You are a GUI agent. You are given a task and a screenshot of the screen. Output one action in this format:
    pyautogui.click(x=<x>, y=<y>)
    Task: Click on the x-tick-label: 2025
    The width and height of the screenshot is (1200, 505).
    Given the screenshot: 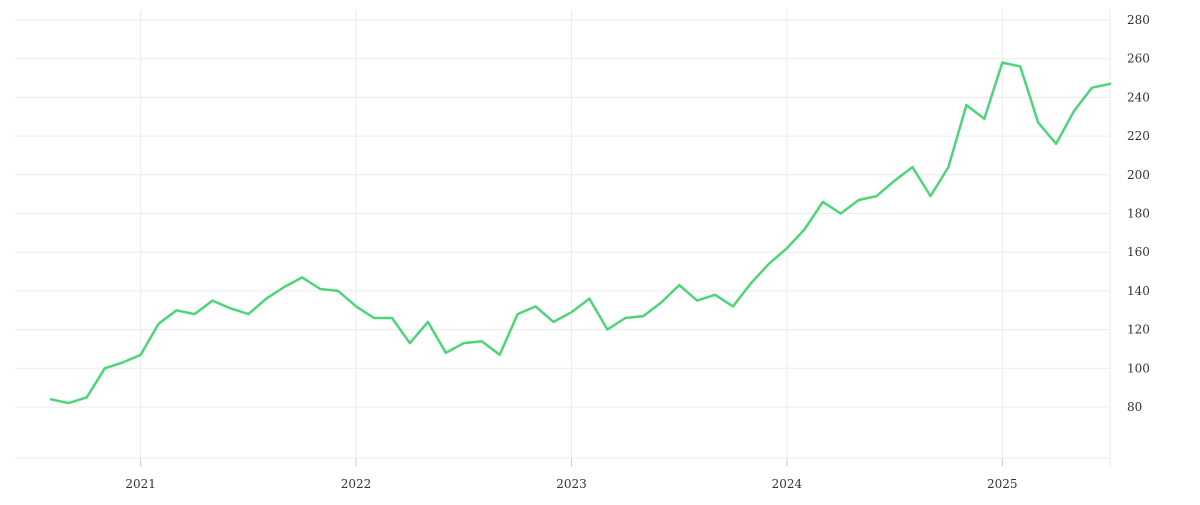 What is the action you would take?
    pyautogui.click(x=1002, y=484)
    